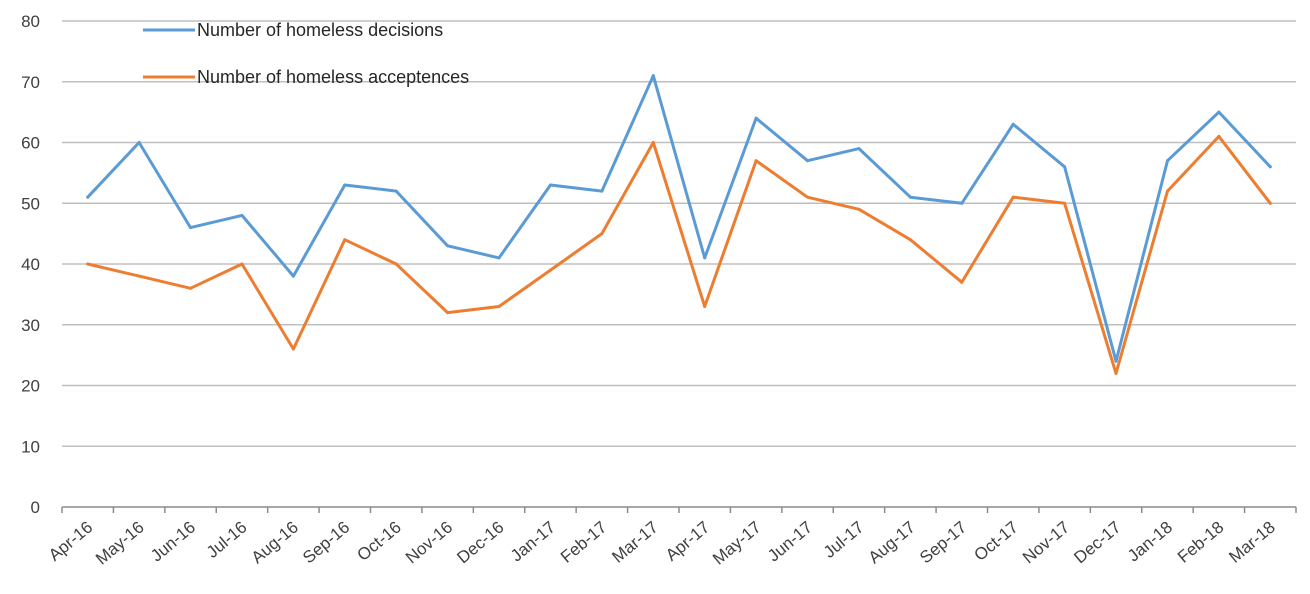 The width and height of the screenshot is (1310, 594). I want to click on x-tick-label: Dec-17, so click(1097, 543).